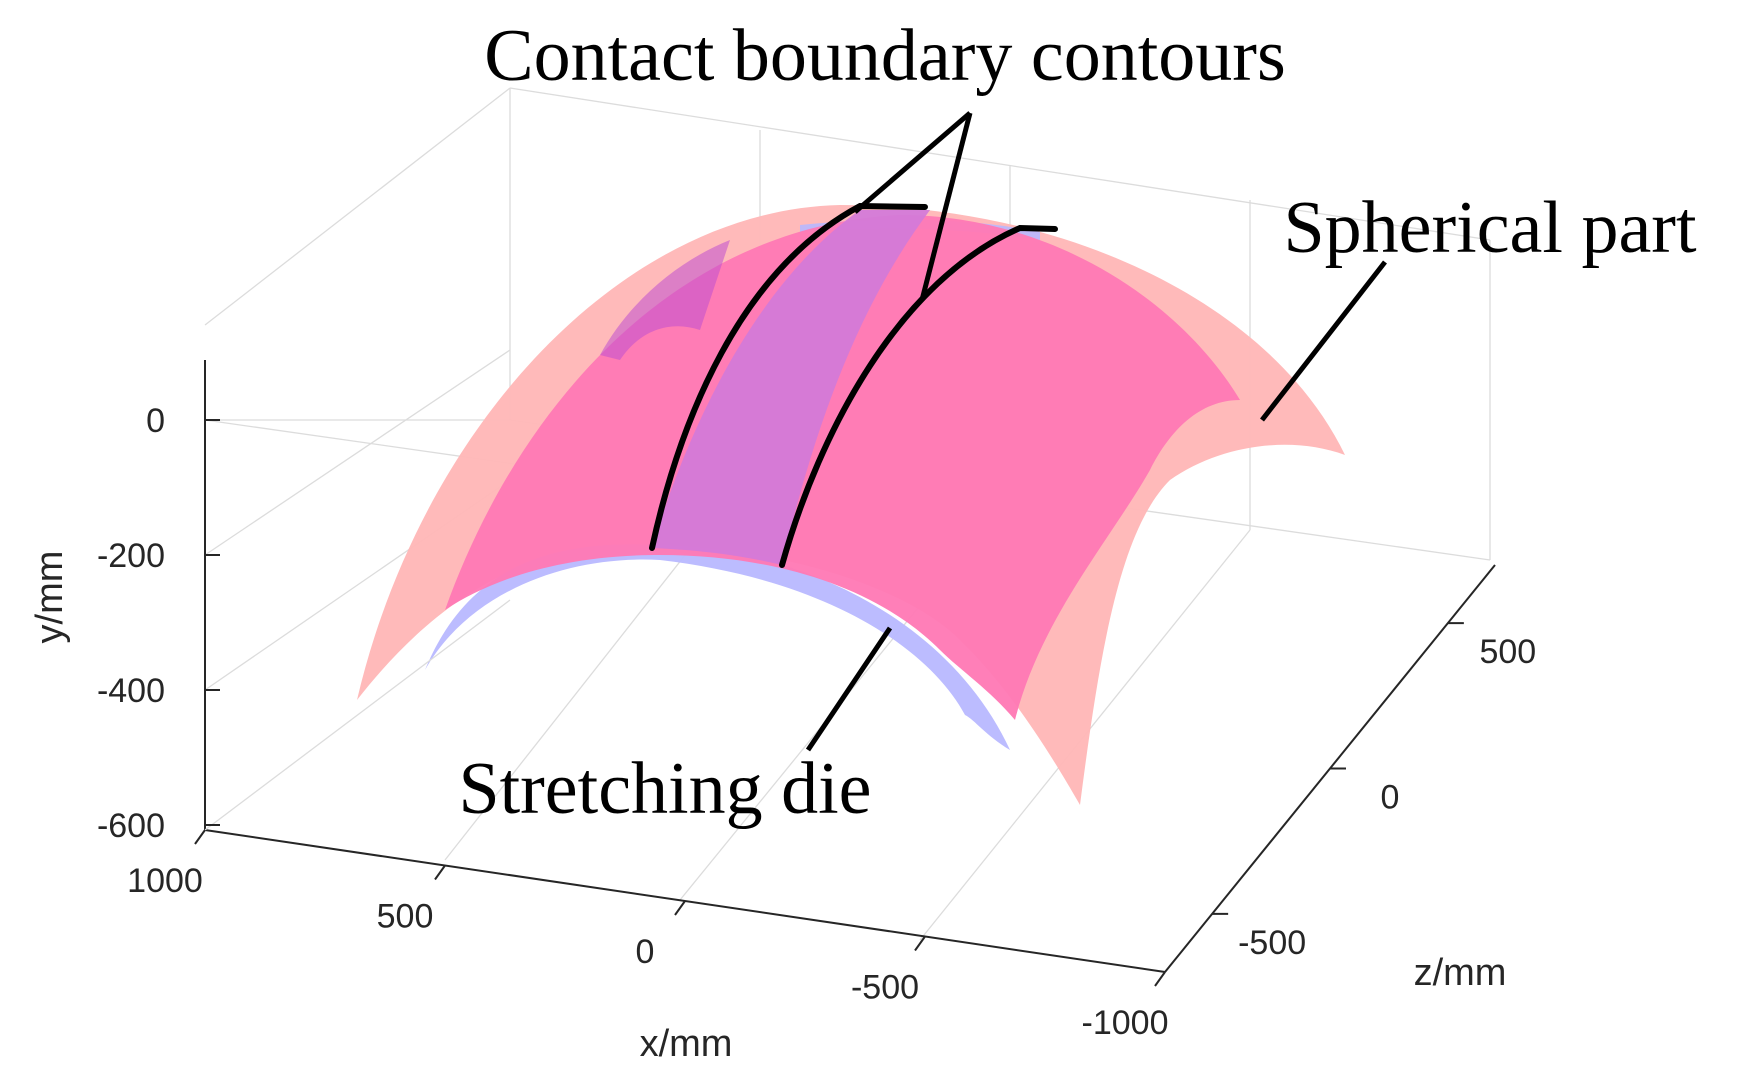 The image size is (1745, 1073). Describe the element at coordinates (664, 789) in the screenshot. I see `annotation-stretching-die: Stretching die` at that location.